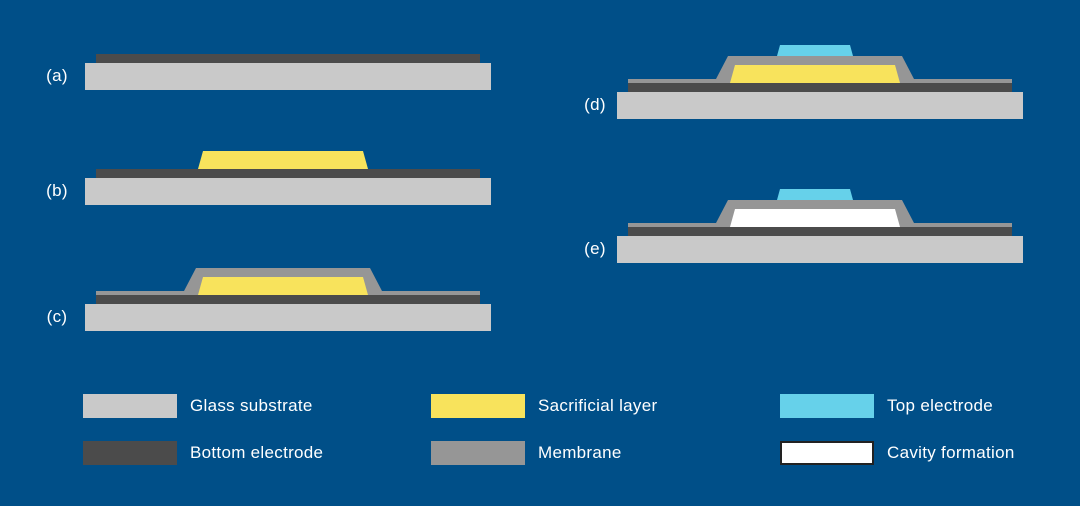 The height and width of the screenshot is (506, 1080). What do you see at coordinates (951, 452) in the screenshot?
I see `cavity-formation-label: Cavity formation` at bounding box center [951, 452].